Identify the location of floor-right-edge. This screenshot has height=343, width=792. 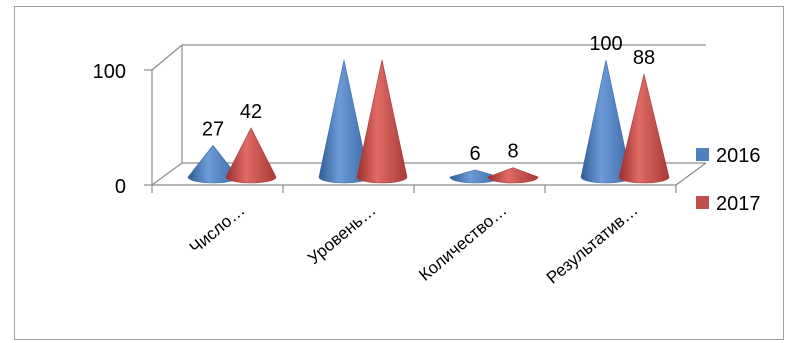
(691, 174).